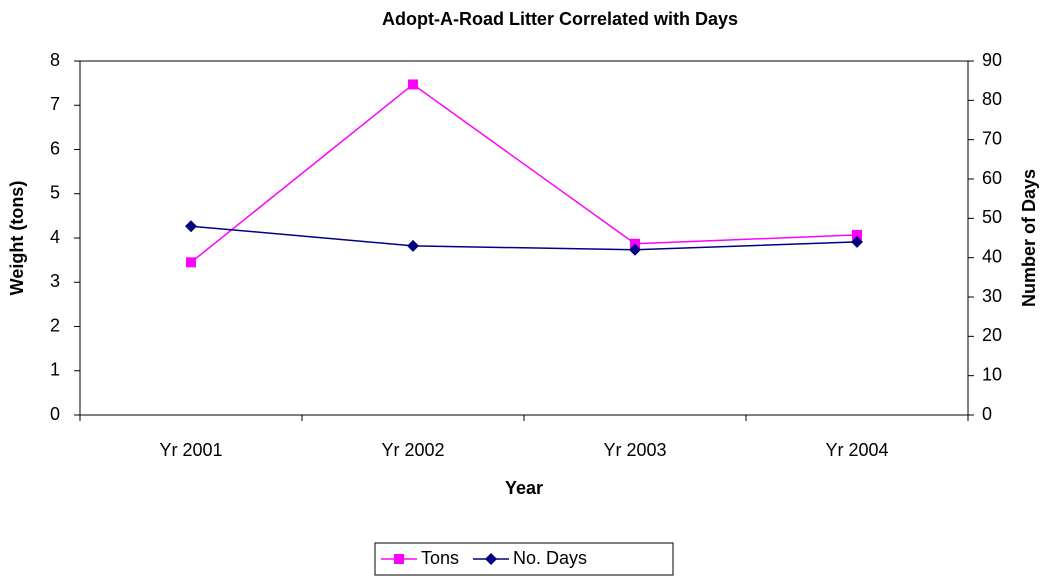 The height and width of the screenshot is (576, 1051). Describe the element at coordinates (560, 19) in the screenshot. I see `chart-title: Adopt-A-Road Litter Correlated with Days` at that location.